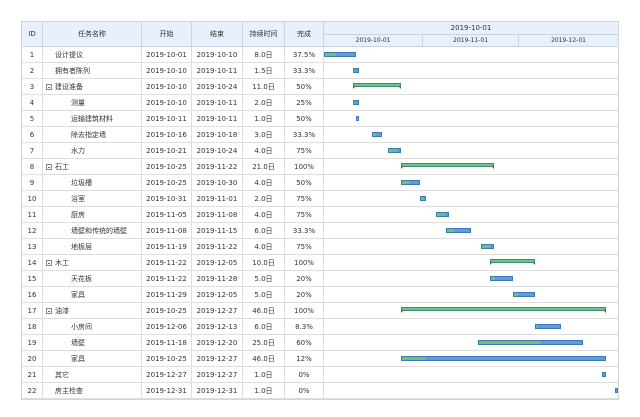 Image resolution: width=640 pixels, height=417 pixels. What do you see at coordinates (320, 343) in the screenshot?
I see `table-row: 19 墙壁 2019-11-18 2019-12-20 25.0日 60%` at bounding box center [320, 343].